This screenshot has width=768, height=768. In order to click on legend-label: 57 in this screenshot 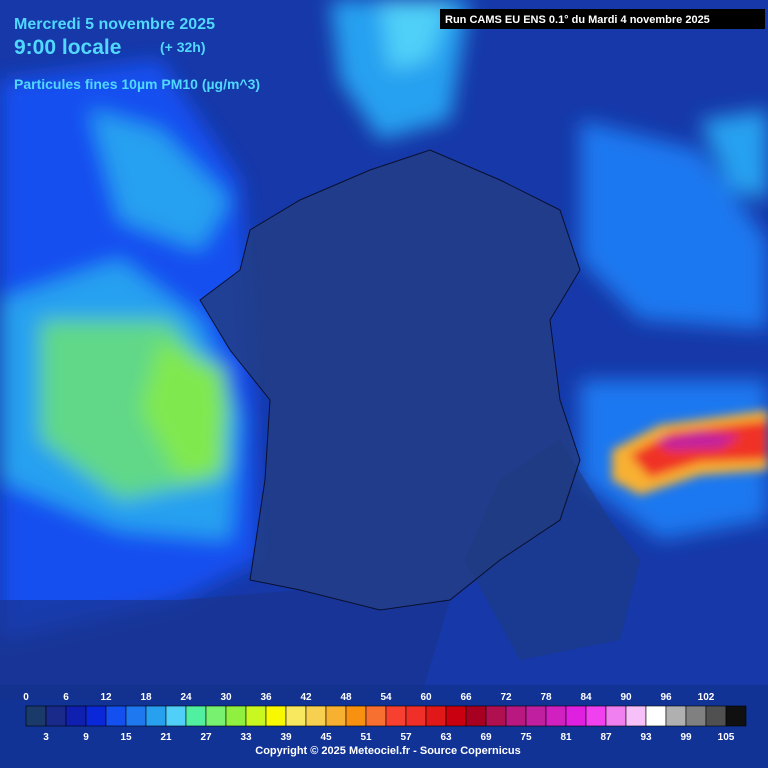, I will do `click(406, 737)`.